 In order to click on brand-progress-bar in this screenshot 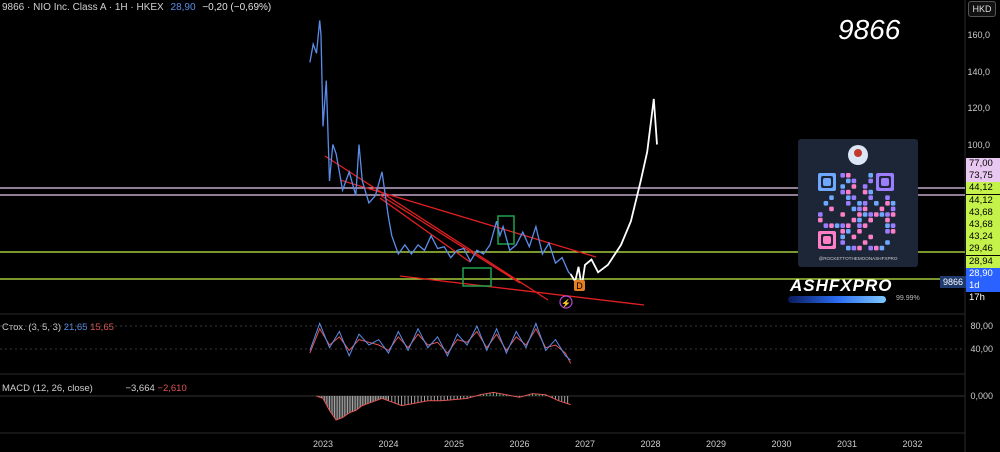, I will do `click(837, 299)`.